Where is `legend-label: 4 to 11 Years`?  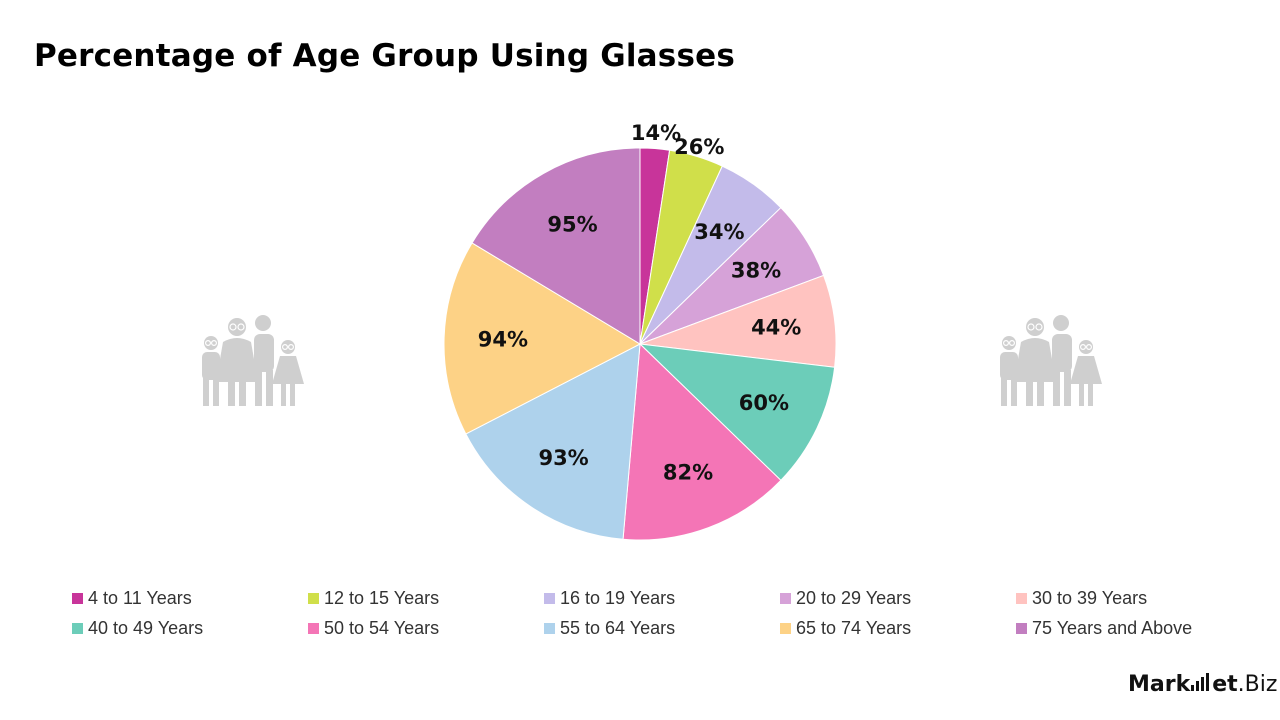 legend-label: 4 to 11 Years is located at coordinates (140, 597).